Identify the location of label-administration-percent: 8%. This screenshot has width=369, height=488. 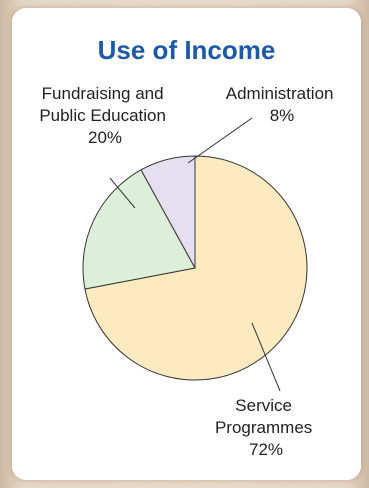
(282, 115).